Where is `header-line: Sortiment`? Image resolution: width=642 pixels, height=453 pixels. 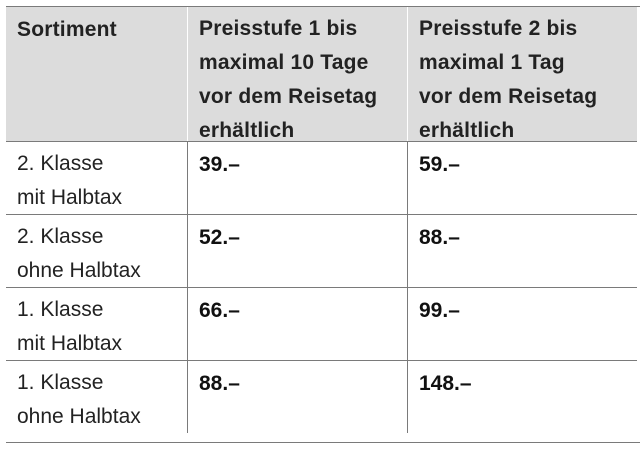 header-line: Sortiment is located at coordinates (67, 29).